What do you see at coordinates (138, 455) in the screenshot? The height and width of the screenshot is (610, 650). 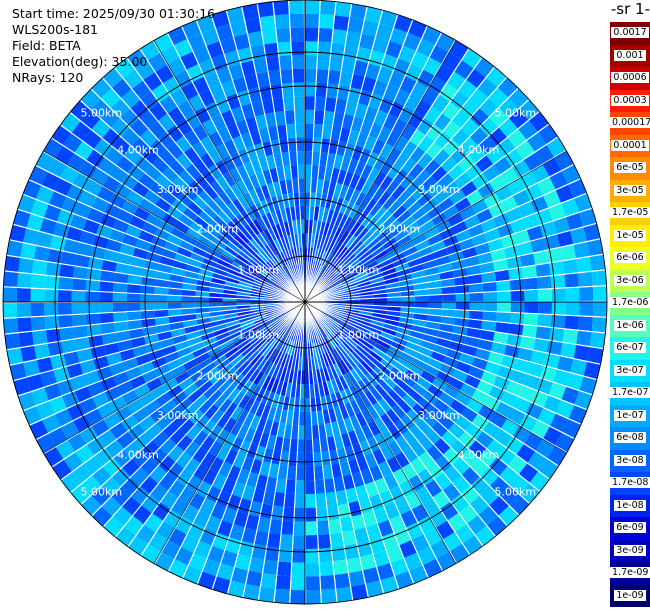 I see `range-ring-label: 4.00km` at bounding box center [138, 455].